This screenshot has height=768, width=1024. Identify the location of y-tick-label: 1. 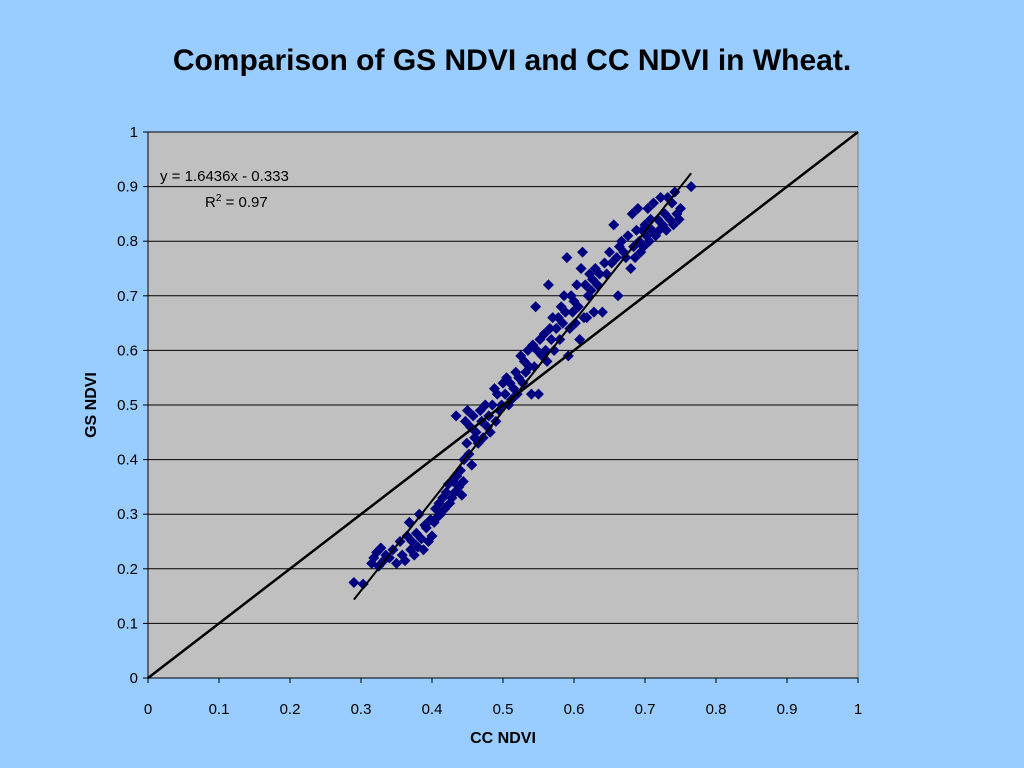
(134, 132).